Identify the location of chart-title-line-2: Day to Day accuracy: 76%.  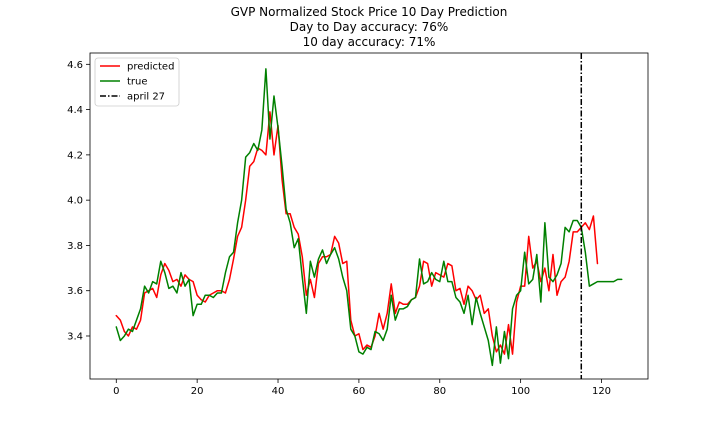
(369, 27).